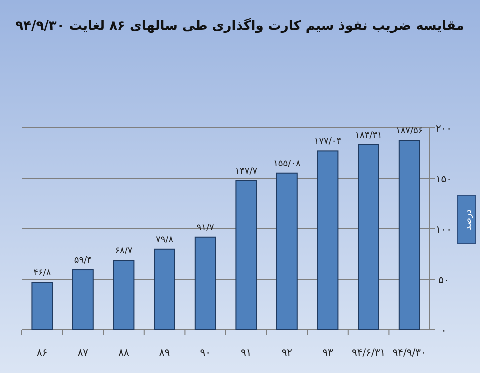 The image size is (480, 373). Describe the element at coordinates (444, 230) in the screenshot. I see `y-tick-label: ۱۰۰` at that location.